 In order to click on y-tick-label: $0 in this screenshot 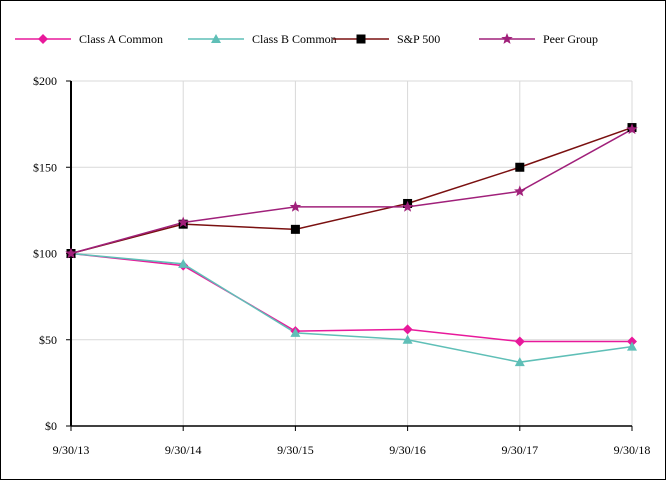, I will do `click(51, 426)`.